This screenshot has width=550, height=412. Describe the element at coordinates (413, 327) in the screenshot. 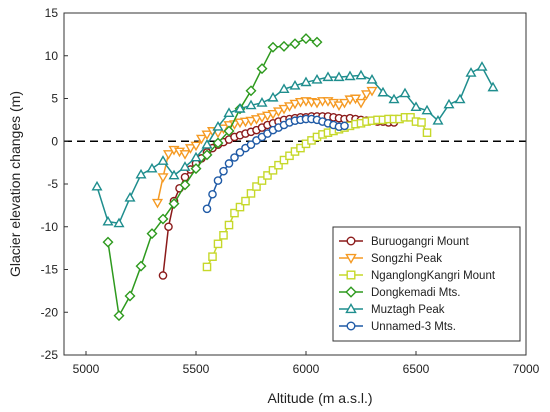

I see `legend-label: Unnamed-3 Mts.` at that location.